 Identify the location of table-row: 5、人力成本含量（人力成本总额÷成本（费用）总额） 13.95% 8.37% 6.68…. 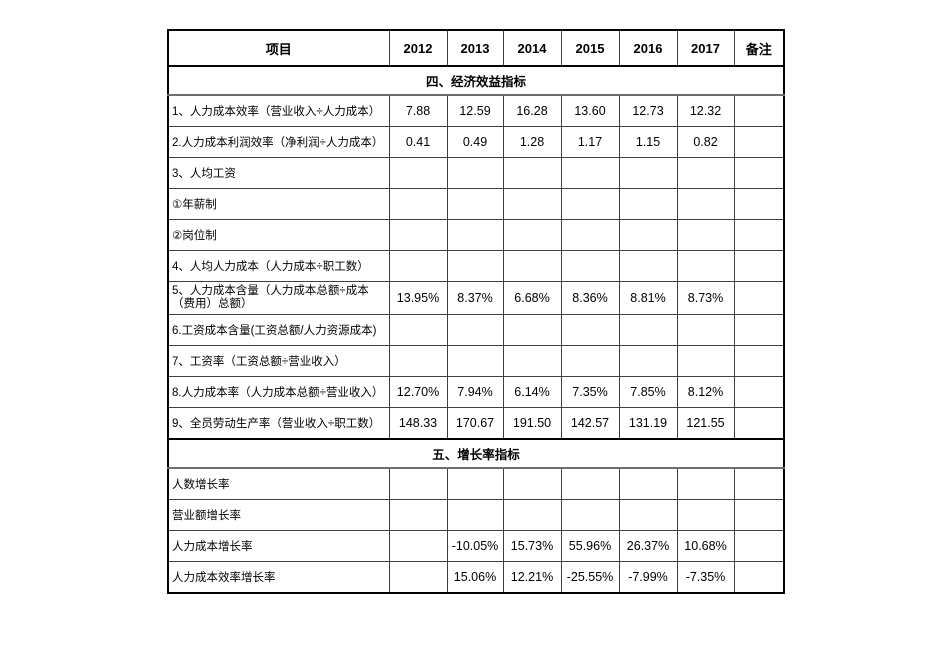
(476, 298).